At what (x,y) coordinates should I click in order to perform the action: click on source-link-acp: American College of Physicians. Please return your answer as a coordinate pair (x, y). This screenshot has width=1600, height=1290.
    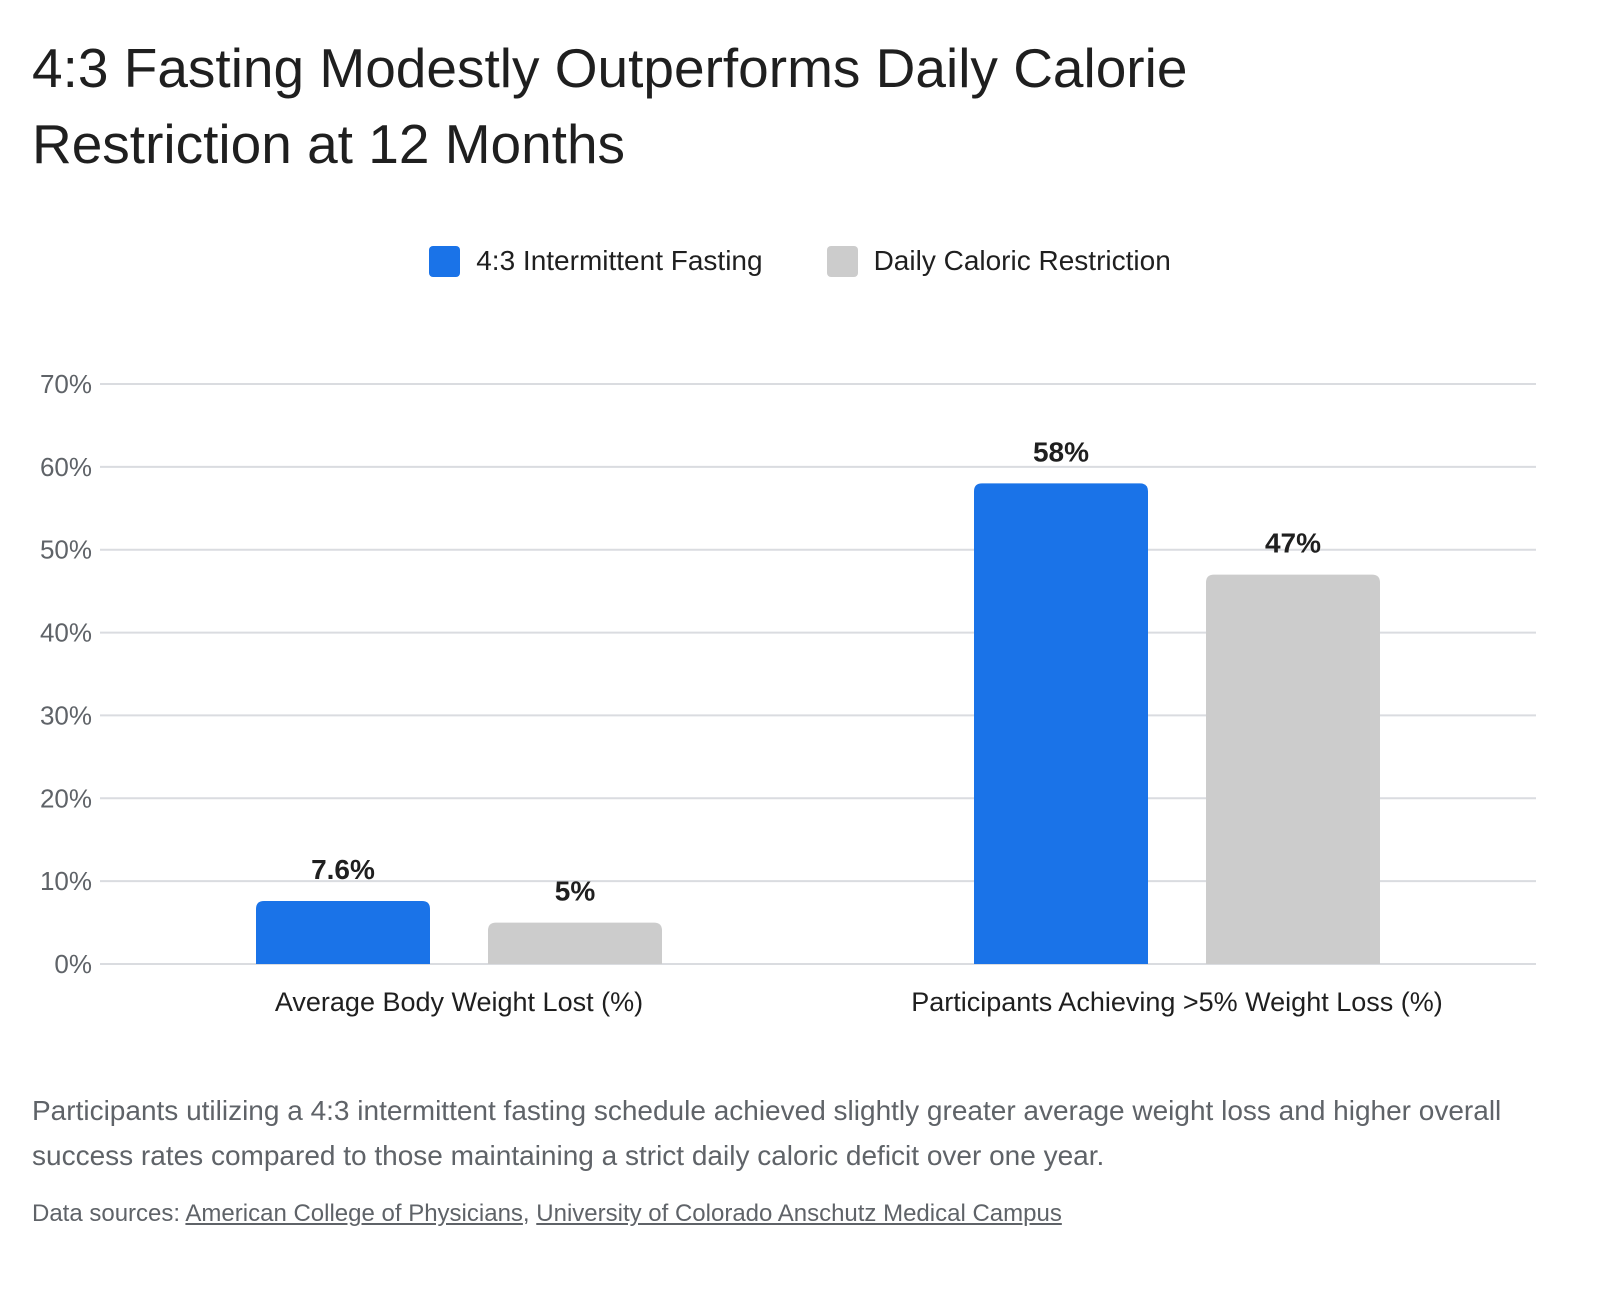
    Looking at the image, I should click on (354, 1213).